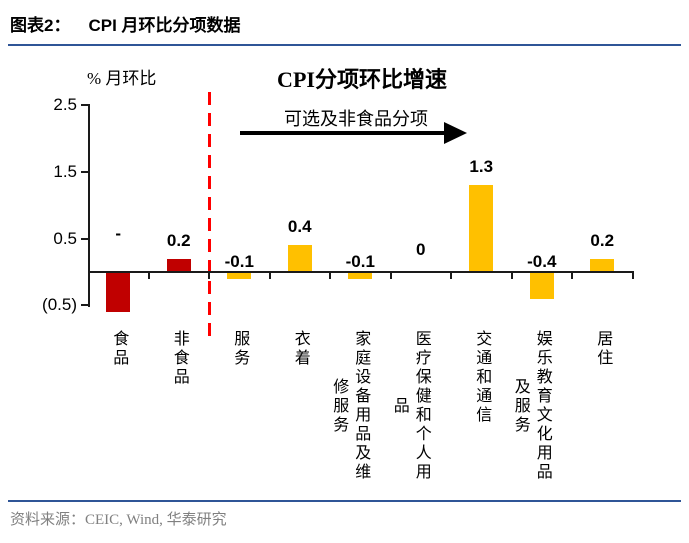 This screenshot has height=543, width=689. What do you see at coordinates (542, 406) in the screenshot?
I see `x-category-label-column: 娱乐教育文化用品` at bounding box center [542, 406].